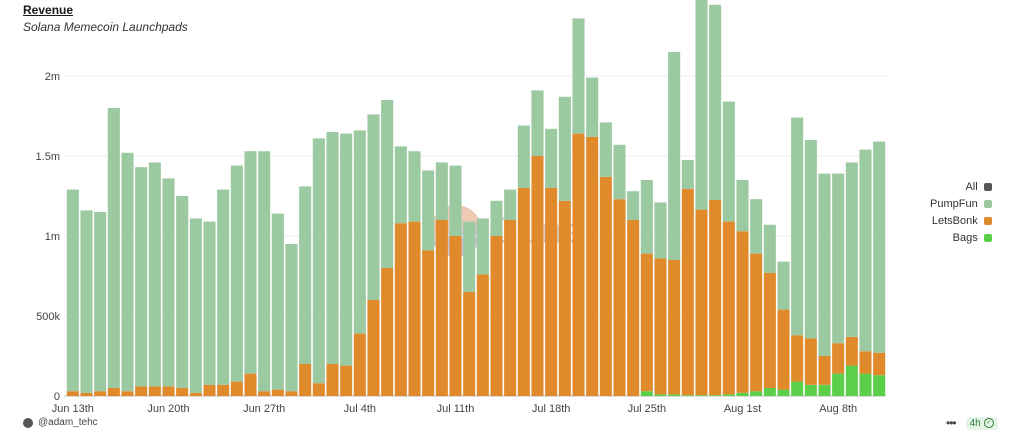  Describe the element at coordinates (57, 397) in the screenshot. I see `y-tick-label: 0` at that location.